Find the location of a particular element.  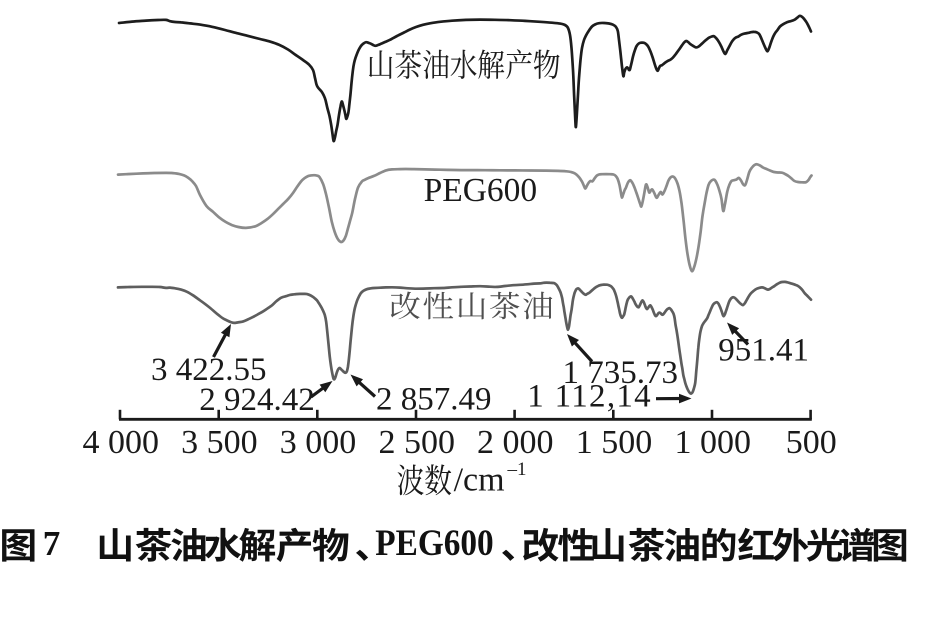

svg-text: 2 857.49 is located at coordinates (434, 399).